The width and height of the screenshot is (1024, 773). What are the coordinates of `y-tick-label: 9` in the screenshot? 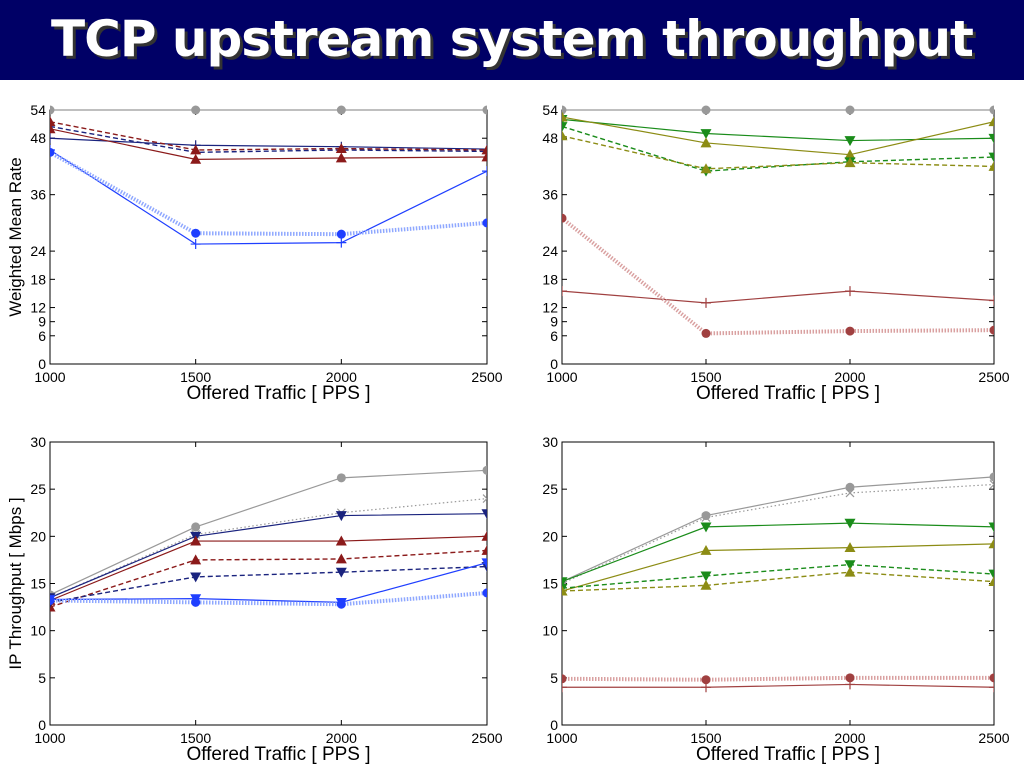 It's located at (42, 322).